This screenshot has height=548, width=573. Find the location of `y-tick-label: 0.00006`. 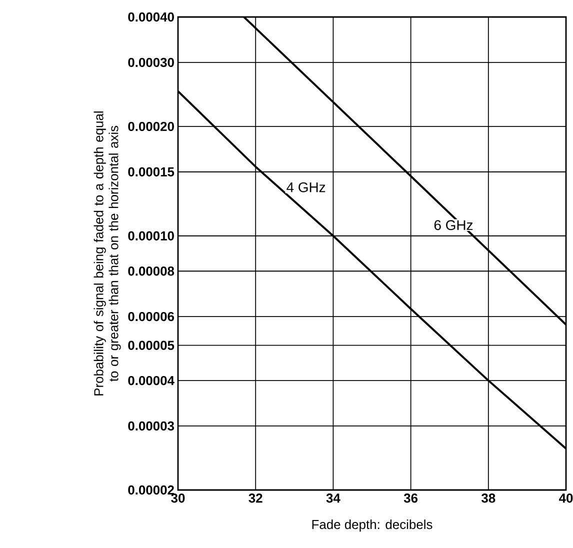

y-tick-label: 0.00006 is located at coordinates (151, 317).